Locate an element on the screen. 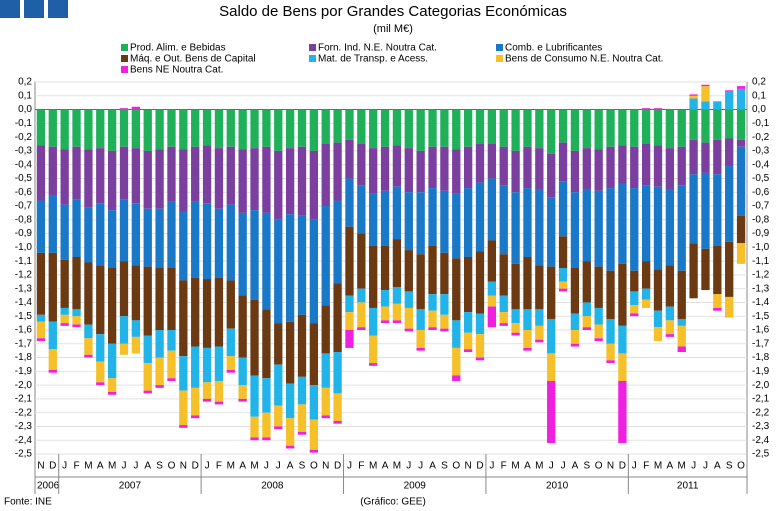 Image resolution: width=781 pixels, height=511 pixels. y2-tick-label: -1,1 is located at coordinates (761, 261).